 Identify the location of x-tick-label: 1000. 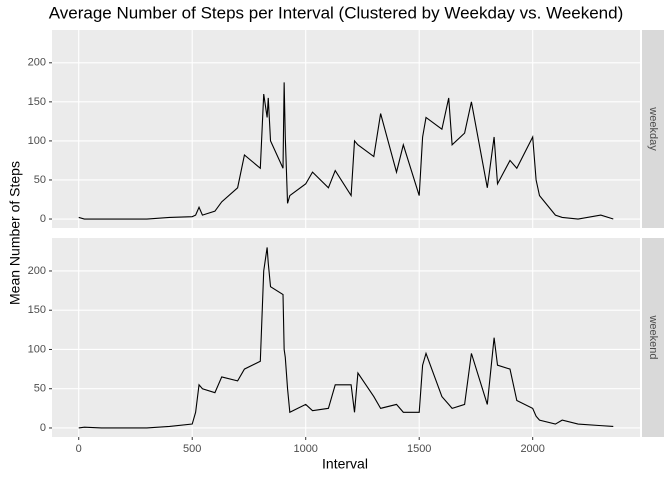
(305, 449).